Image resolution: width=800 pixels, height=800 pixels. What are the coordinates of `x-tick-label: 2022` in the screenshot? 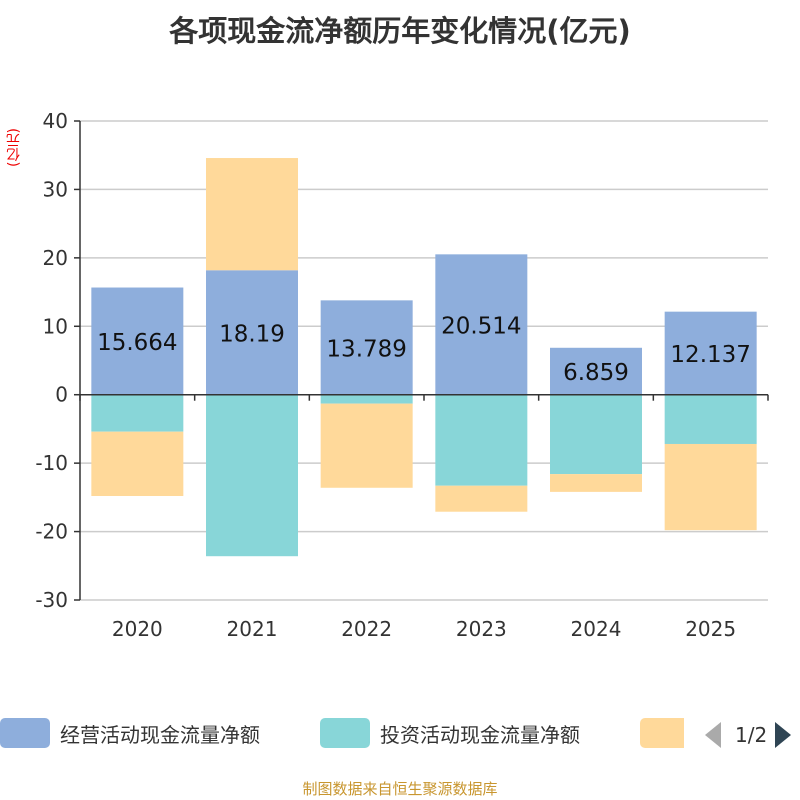 It's located at (366, 629).